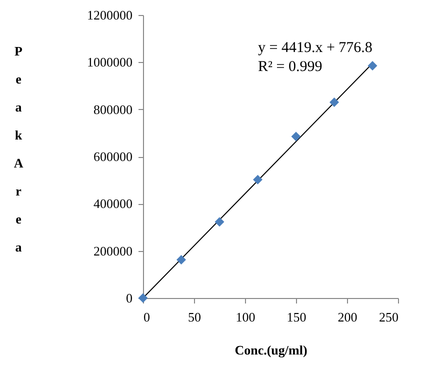  I want to click on annotation: R² = 0.999, so click(290, 67).